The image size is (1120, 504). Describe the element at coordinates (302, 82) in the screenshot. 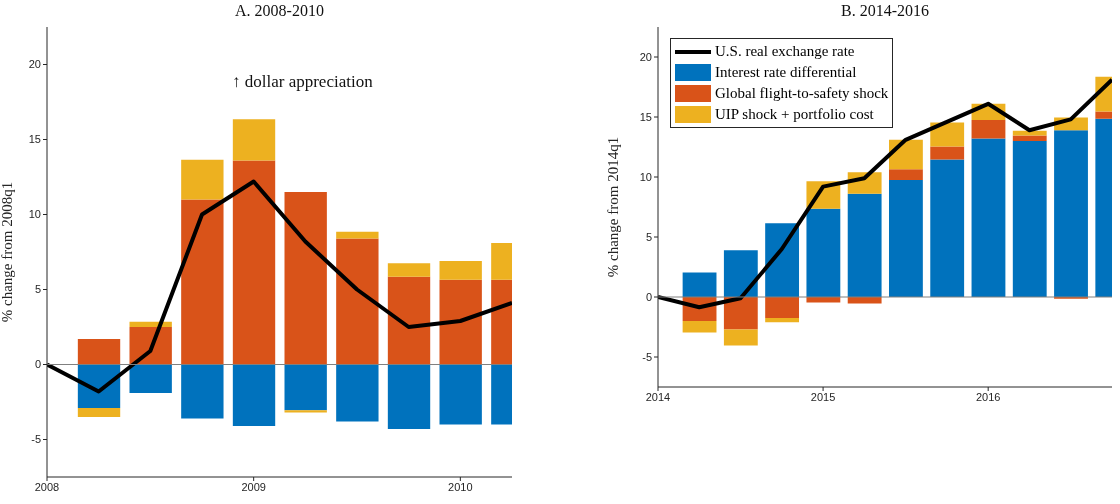

I see `annotation: ↑ dollar appreciation` at that location.